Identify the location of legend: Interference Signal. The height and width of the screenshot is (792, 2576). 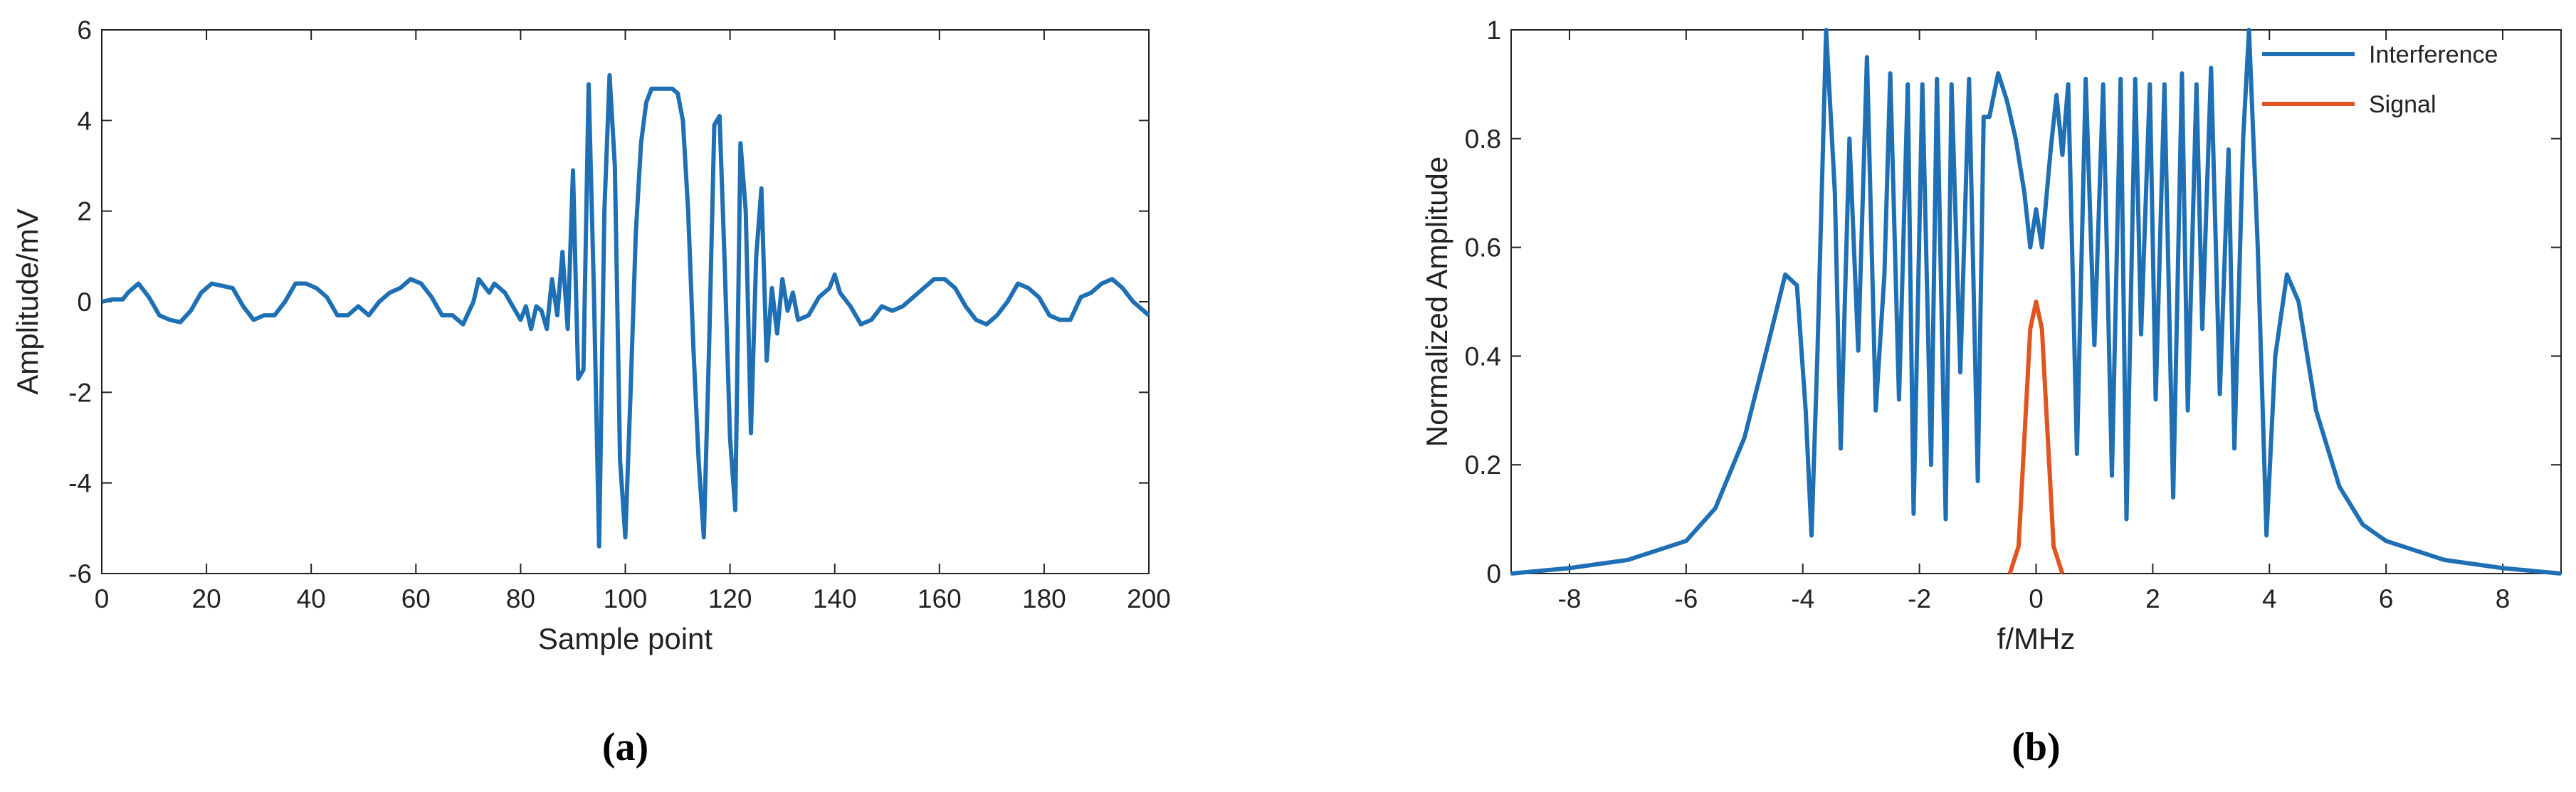
(2380, 79).